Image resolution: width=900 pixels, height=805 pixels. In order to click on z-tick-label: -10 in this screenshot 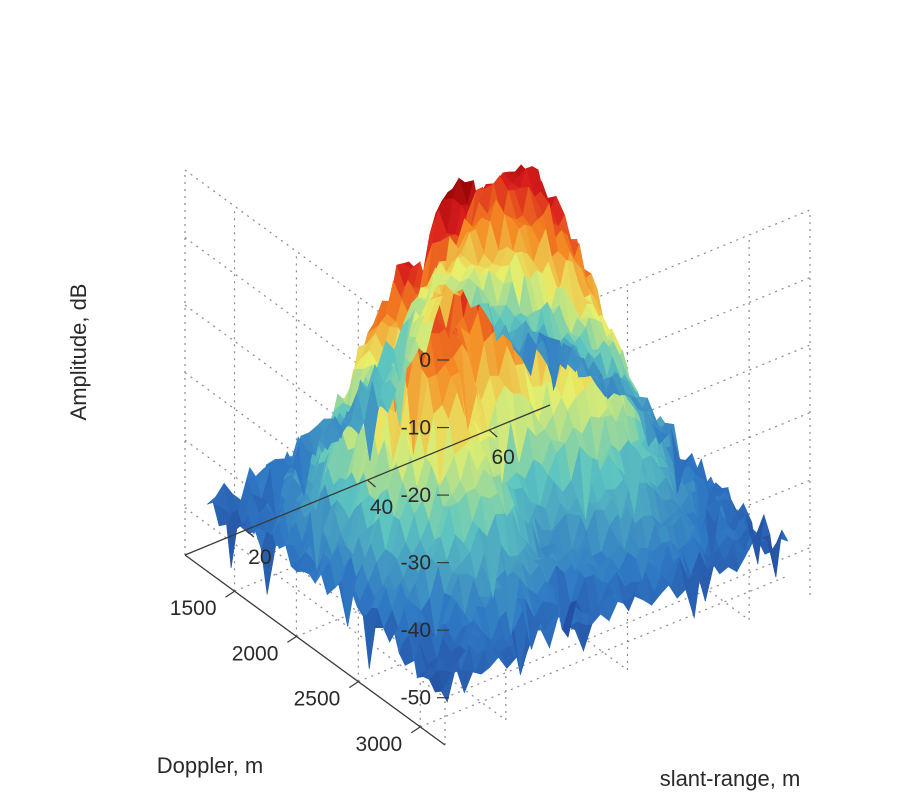, I will do `click(416, 428)`.